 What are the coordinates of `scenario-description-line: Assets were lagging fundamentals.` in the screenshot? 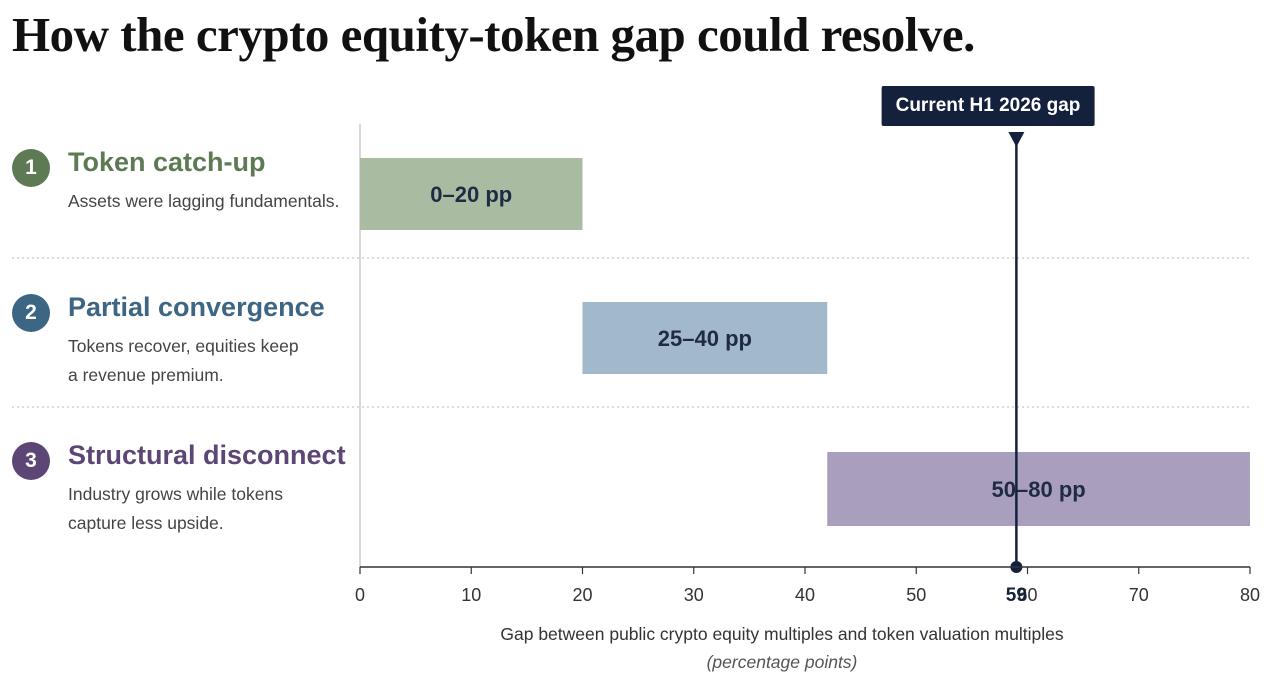 It's located at (204, 201).